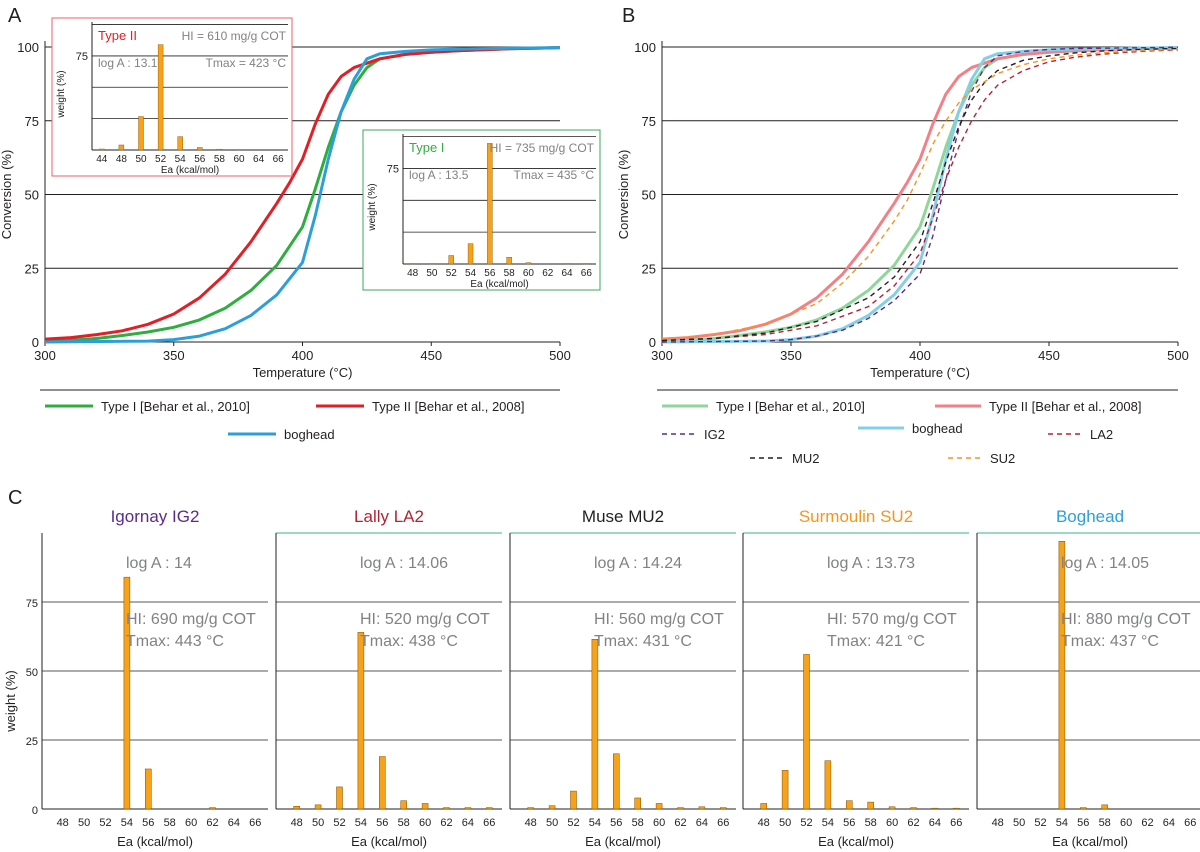  I want to click on series-line-mu2, so click(920, 194).